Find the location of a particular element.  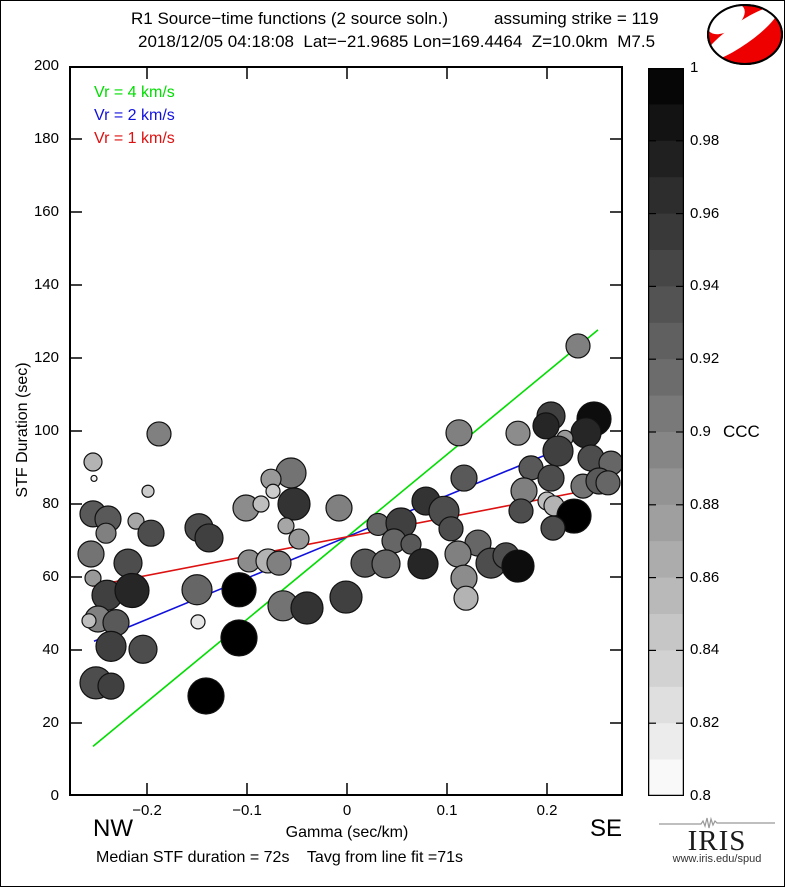

y-tick-label: 120 is located at coordinates (46, 357).